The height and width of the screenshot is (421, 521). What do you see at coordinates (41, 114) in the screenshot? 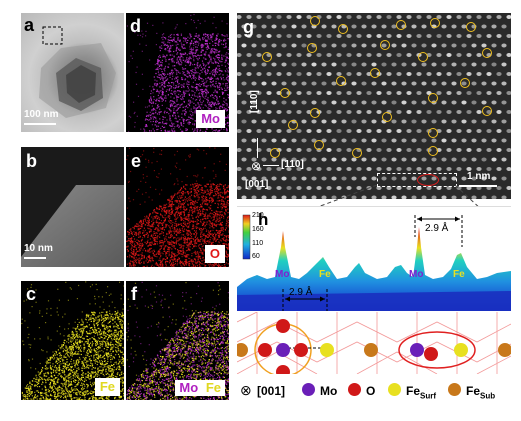
I see `panel-a-scale-text: 100 nm` at bounding box center [41, 114].